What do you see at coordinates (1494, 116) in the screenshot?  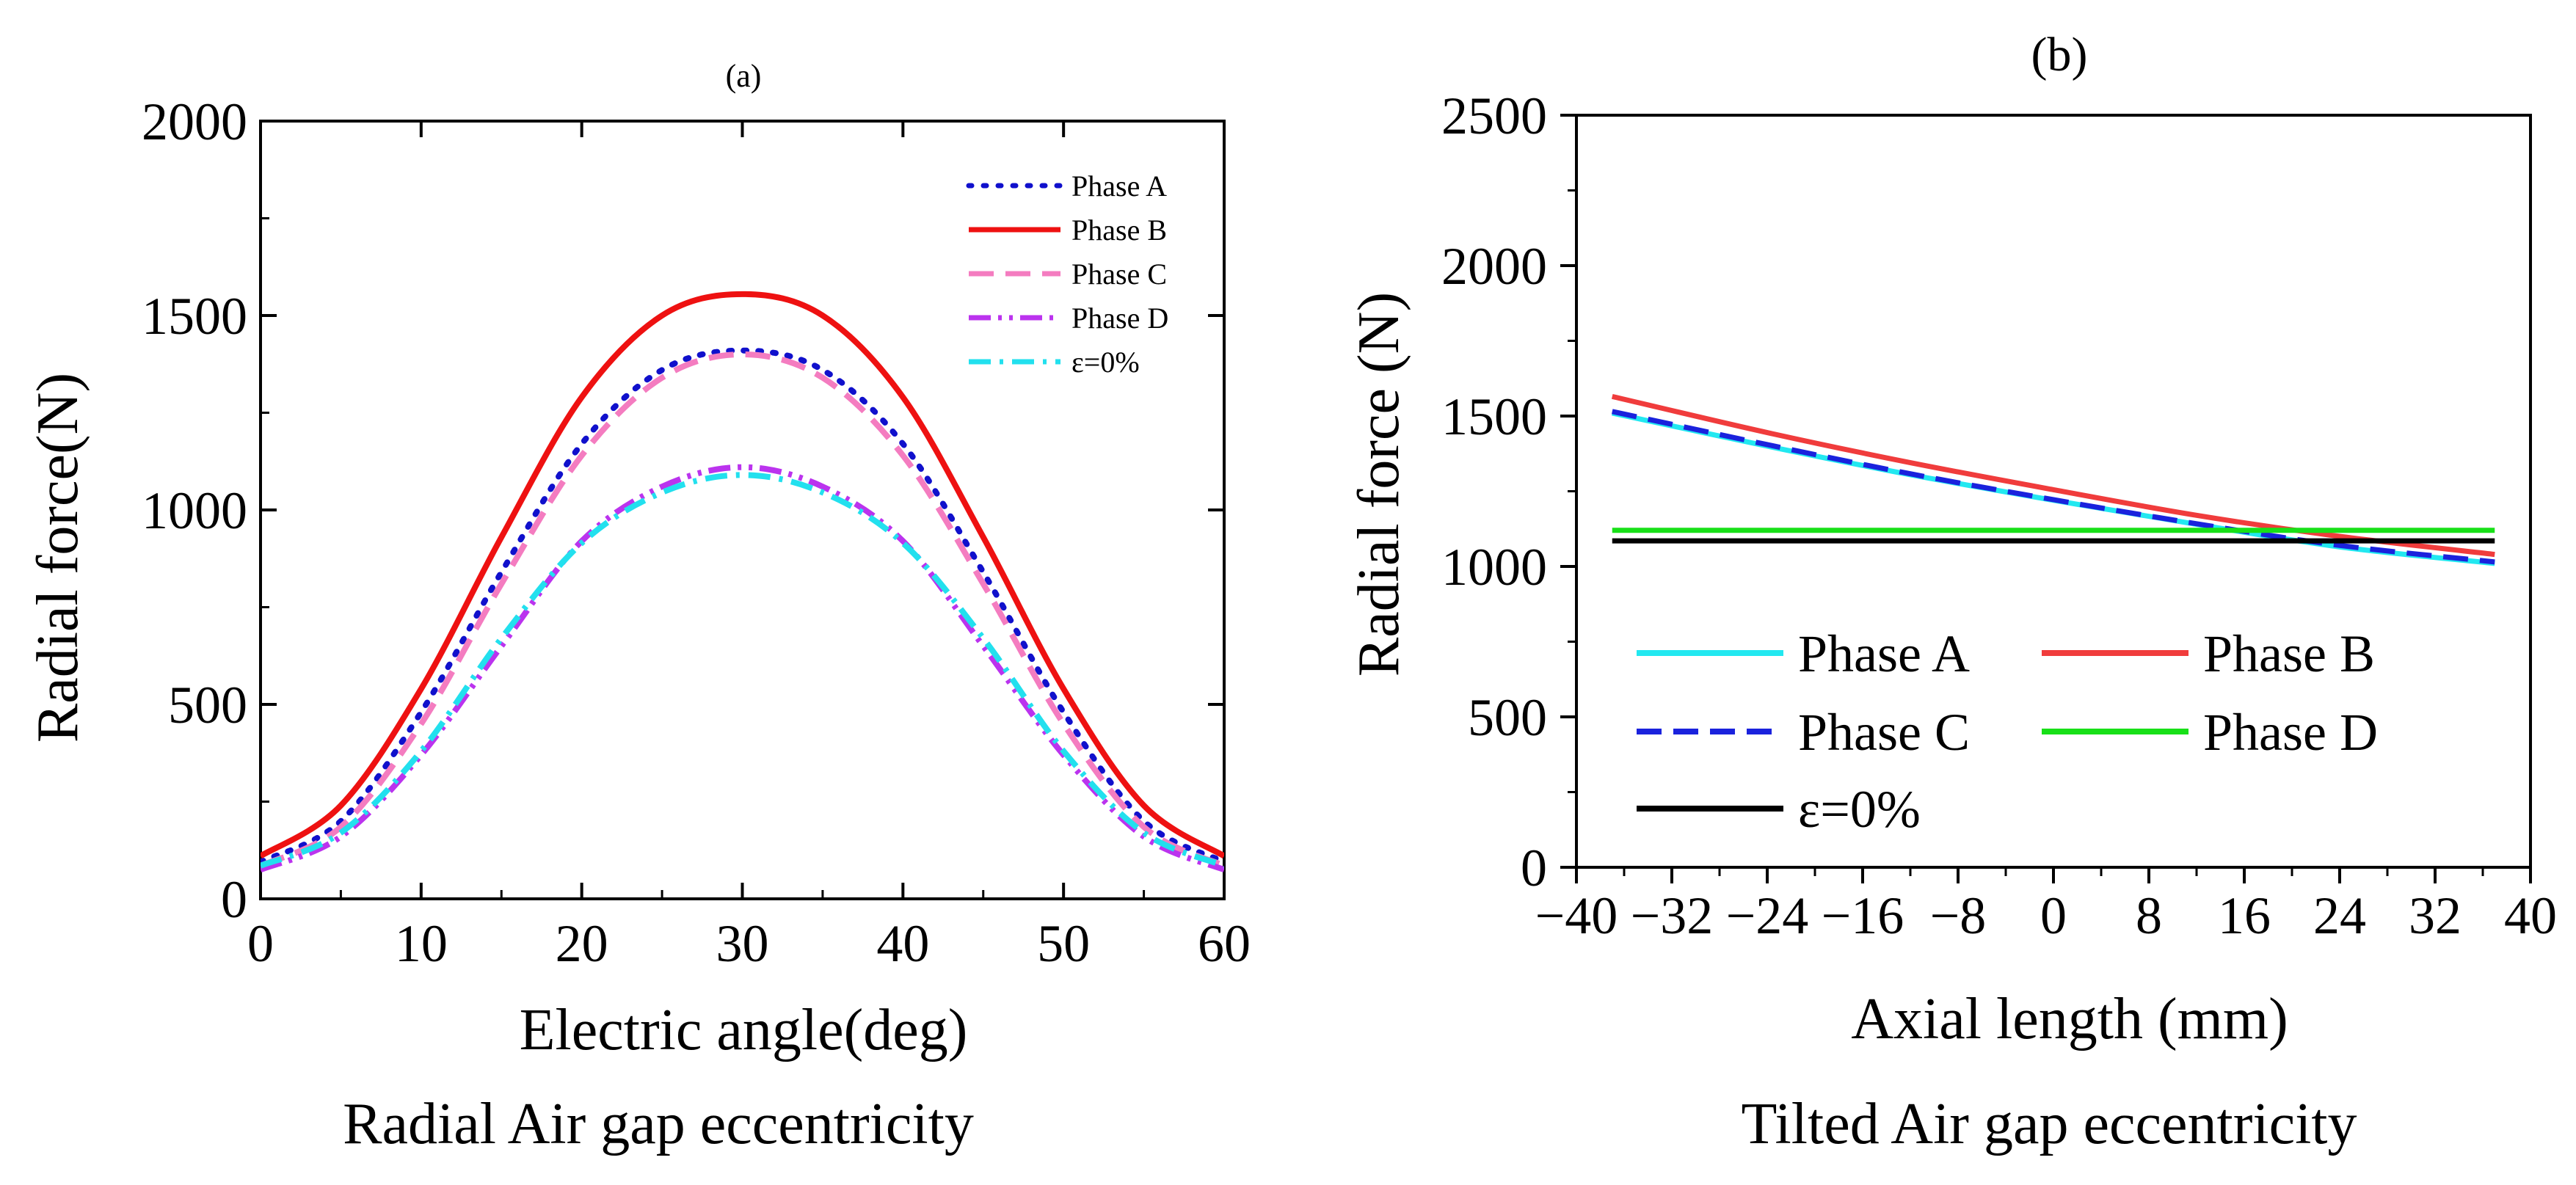 I see `chart-b-ytick-label: 2500` at bounding box center [1494, 116].